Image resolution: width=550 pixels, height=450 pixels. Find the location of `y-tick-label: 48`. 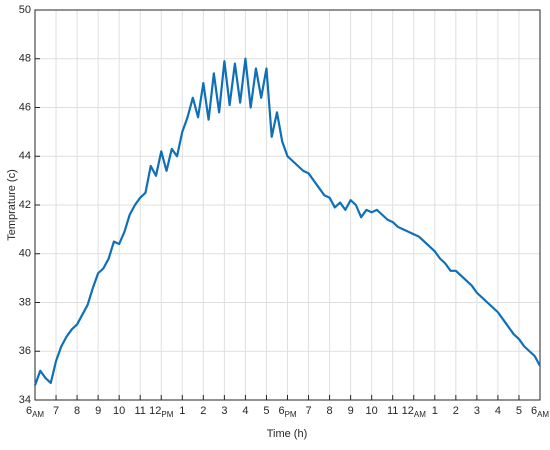

y-tick-label: 48 is located at coordinates (25, 59).